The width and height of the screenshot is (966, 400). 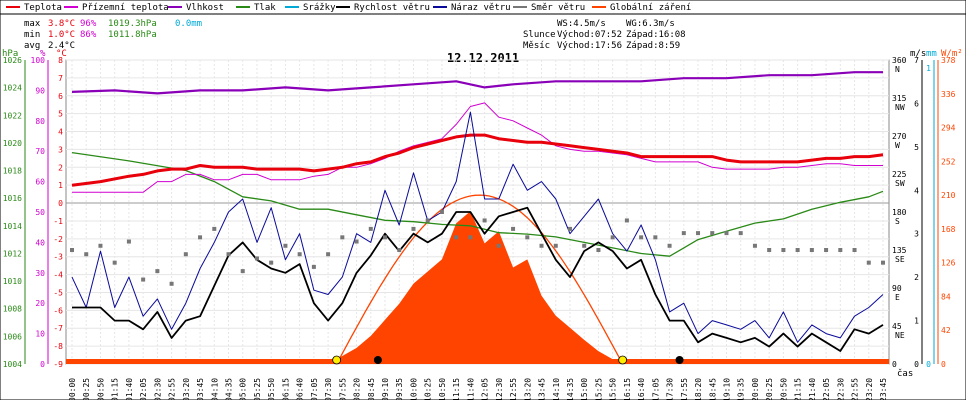 What do you see at coordinates (712, 389) in the screenshot?
I see `x-tick-label: 18:45` at bounding box center [712, 389].